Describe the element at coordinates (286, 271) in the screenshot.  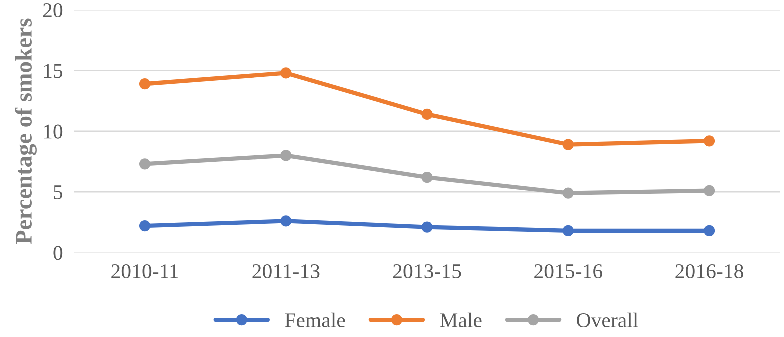
I see `x-tick-label: 2011-13` at that location.